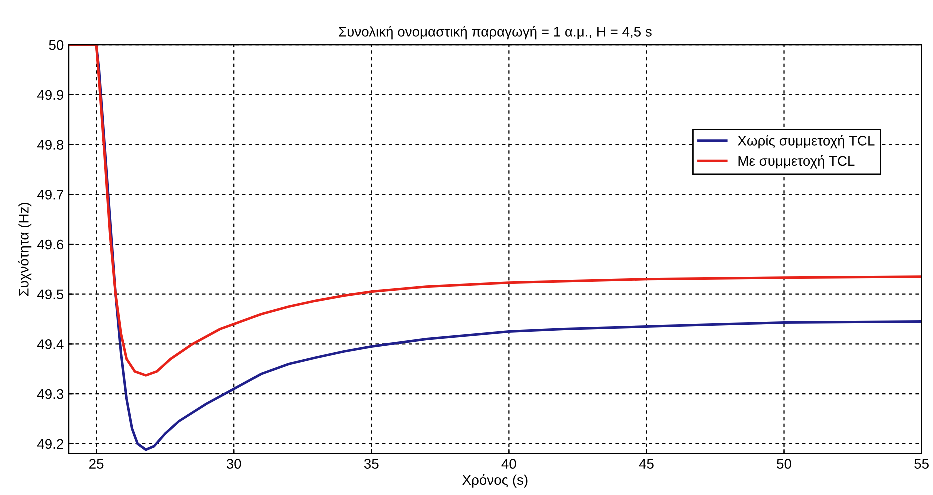 The height and width of the screenshot is (495, 933). I want to click on x-tick-label: 55, so click(921, 464).